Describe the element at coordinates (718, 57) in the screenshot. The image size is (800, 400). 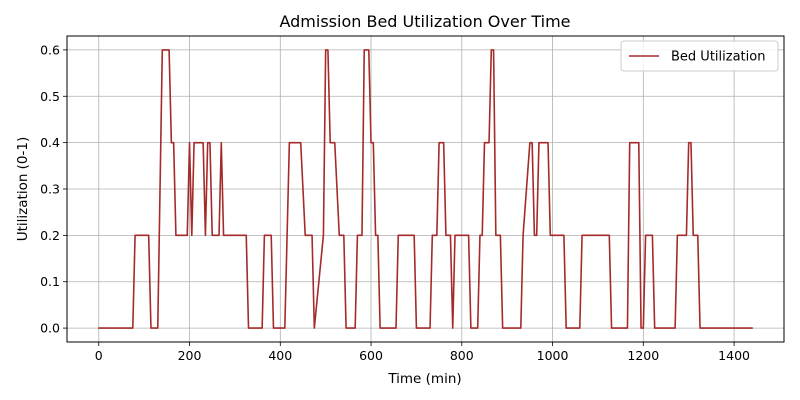
I see `legend-label-bed-utilization: Bed Utilization` at that location.